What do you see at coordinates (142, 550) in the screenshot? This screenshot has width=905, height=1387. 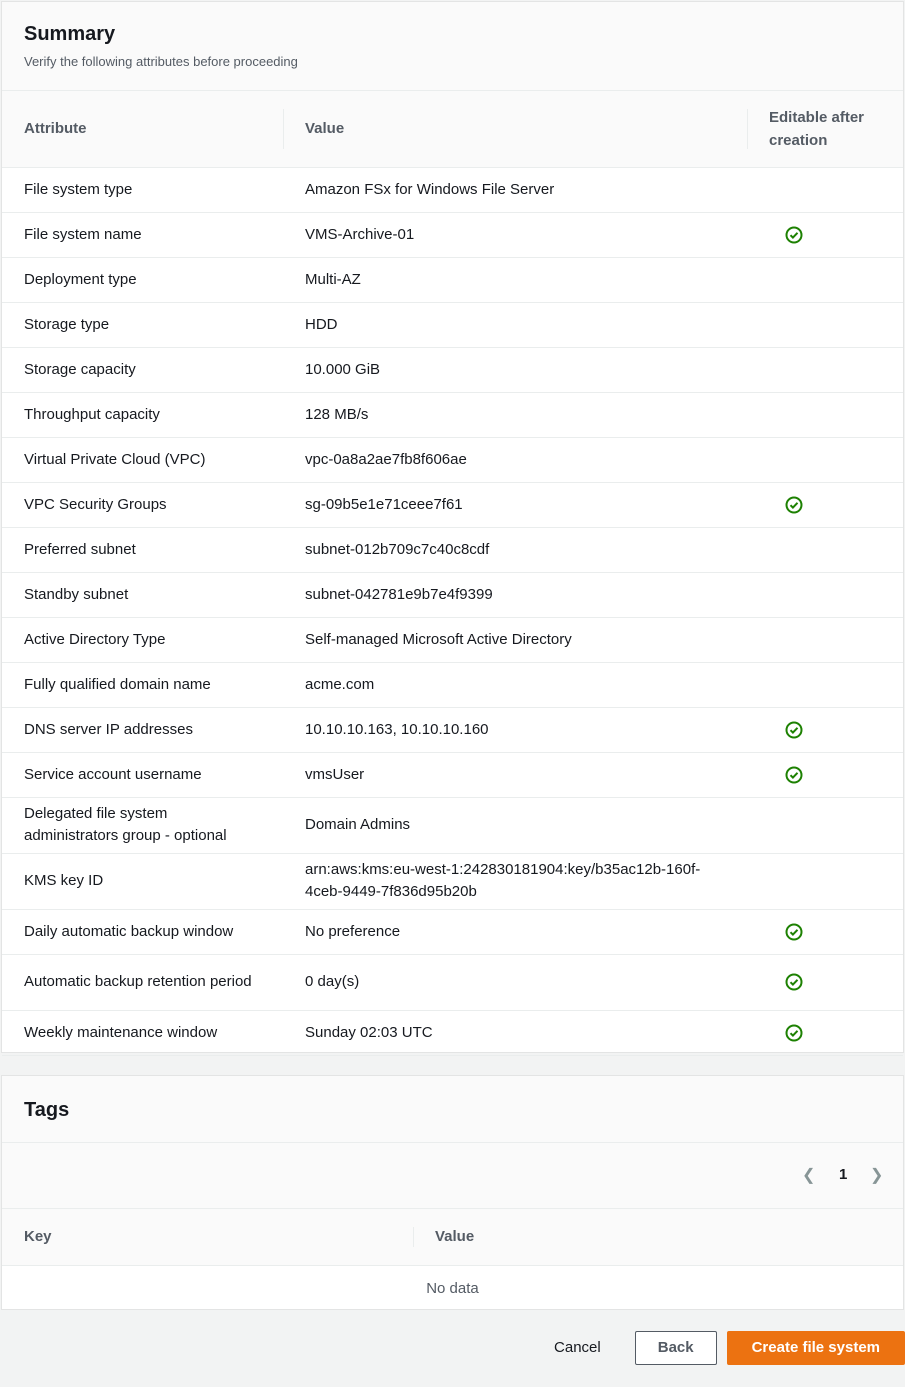 I see `attribute-label: Preferred subnet` at bounding box center [142, 550].